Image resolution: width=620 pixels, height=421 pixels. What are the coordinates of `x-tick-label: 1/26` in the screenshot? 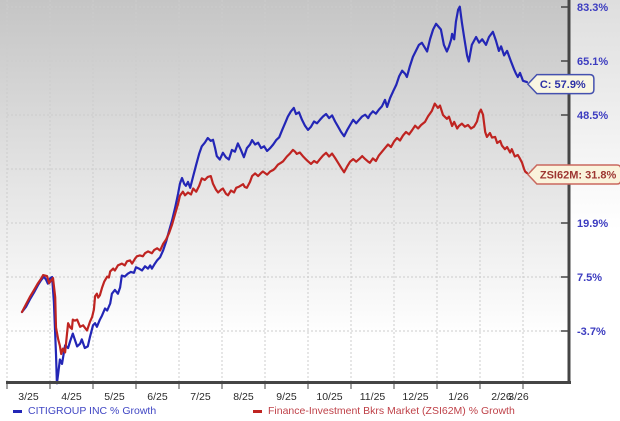 It's located at (458, 397).